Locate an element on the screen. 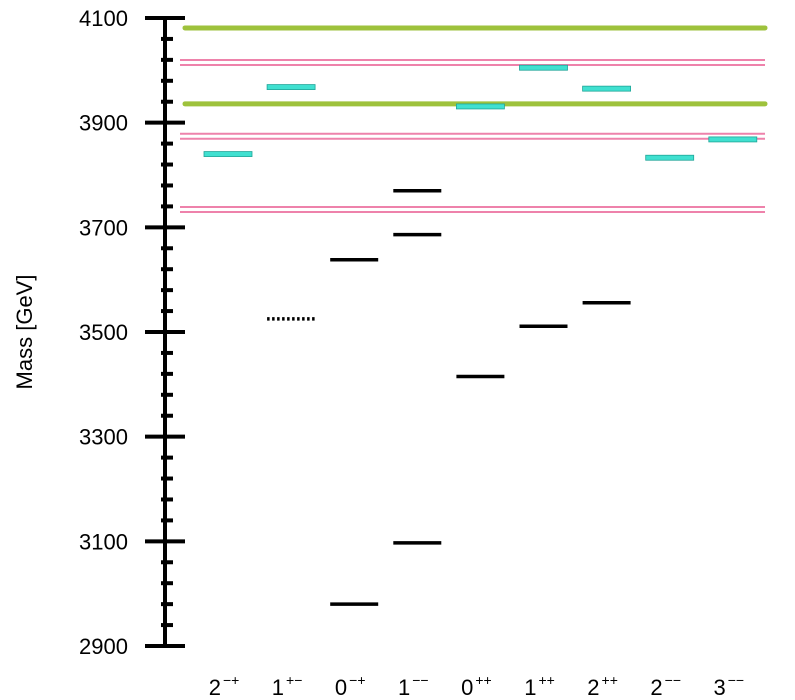  y-axis-title: Mass [GeV] is located at coordinates (24, 332).